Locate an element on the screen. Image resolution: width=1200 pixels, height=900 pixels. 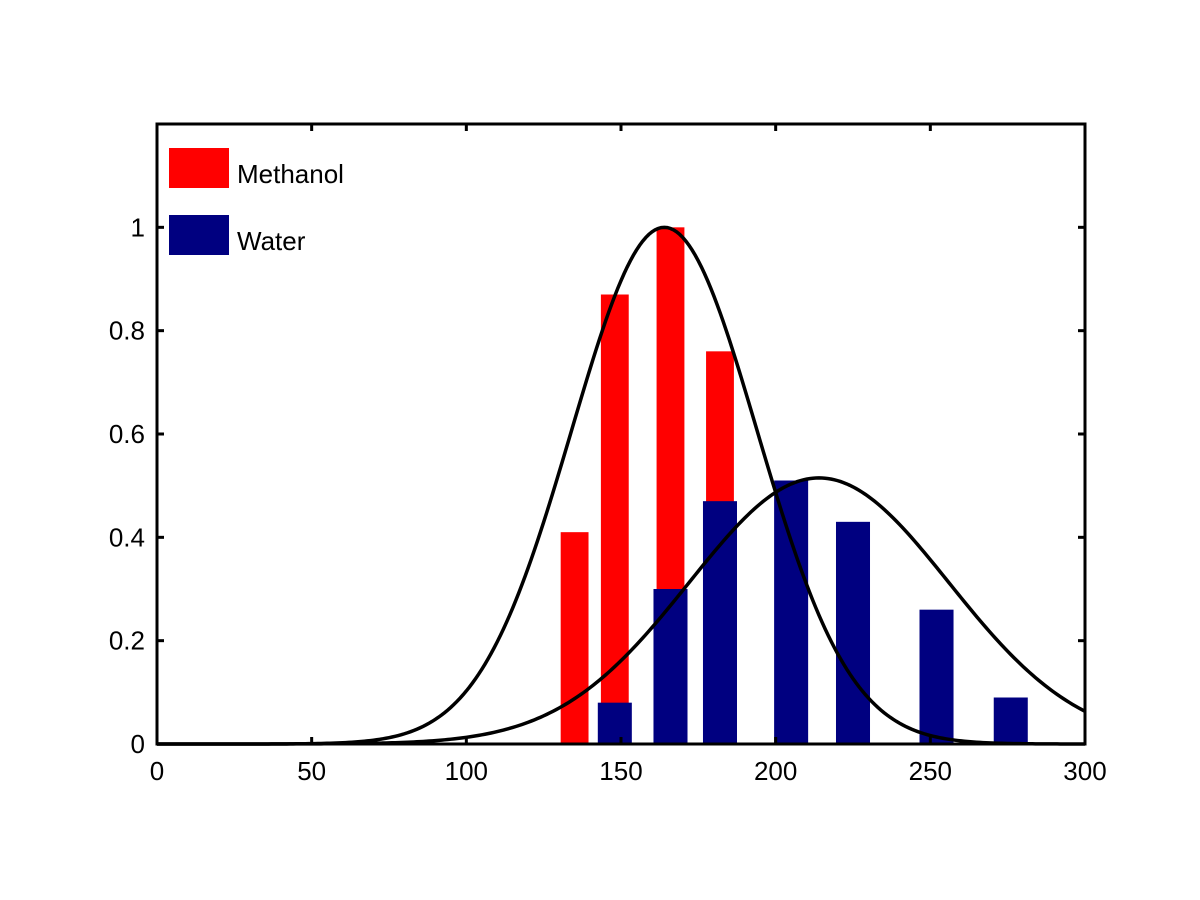
x-tick-label-3: 150 is located at coordinates (620, 771).